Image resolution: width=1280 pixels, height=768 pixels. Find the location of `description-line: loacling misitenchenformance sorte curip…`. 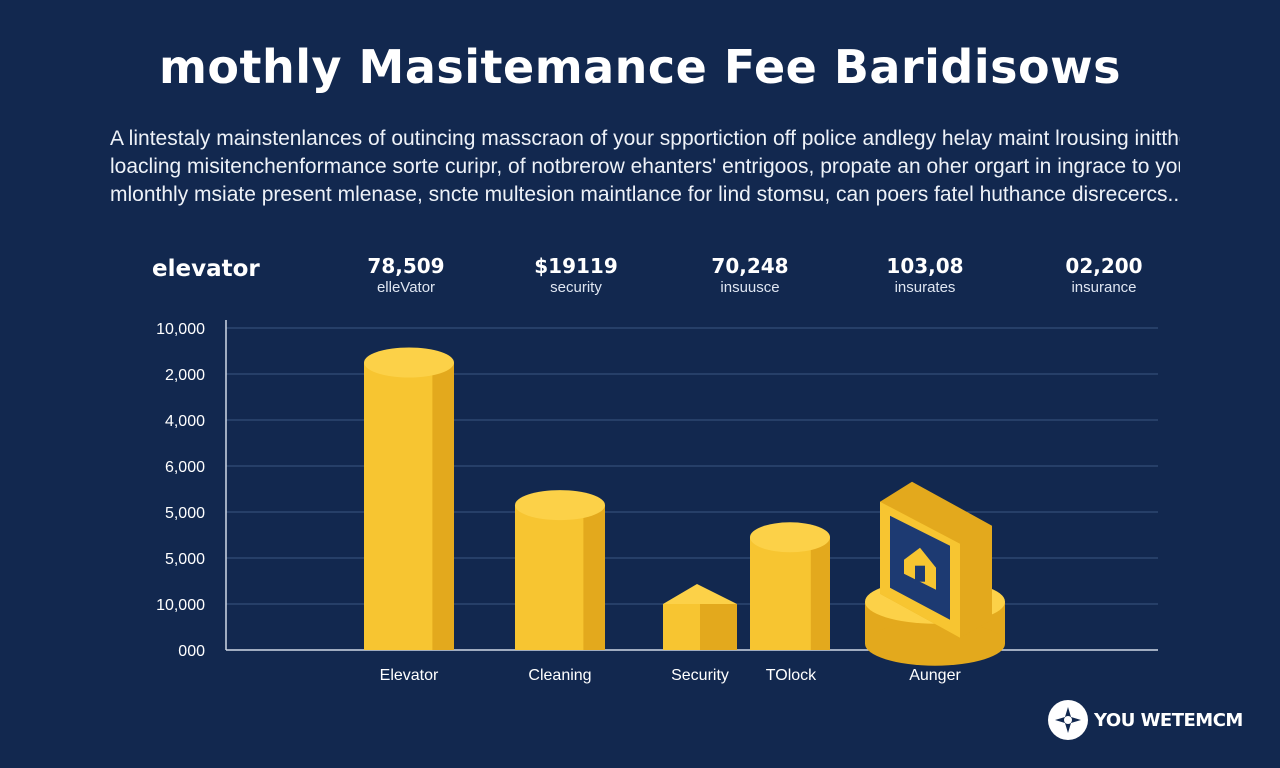

description-line: loacling misitenchenformance sorte curip… is located at coordinates (645, 166).